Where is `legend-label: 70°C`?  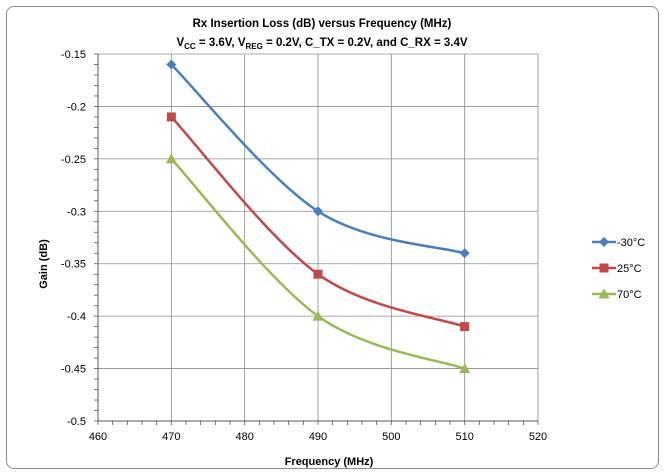 legend-label: 70°C is located at coordinates (629, 295).